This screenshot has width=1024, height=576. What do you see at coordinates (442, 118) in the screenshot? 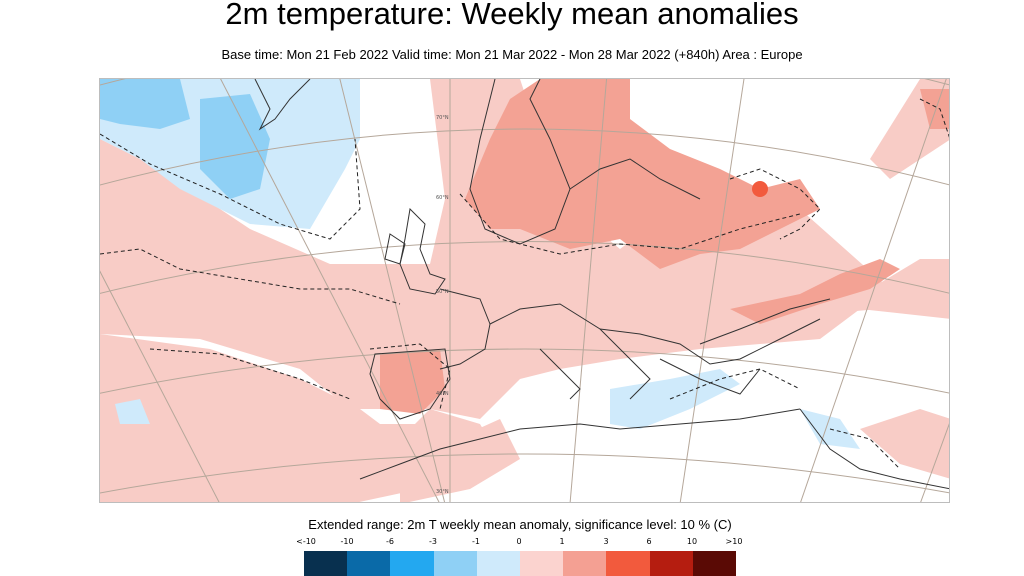
I see `lat-label-70: 70°N` at bounding box center [442, 118].